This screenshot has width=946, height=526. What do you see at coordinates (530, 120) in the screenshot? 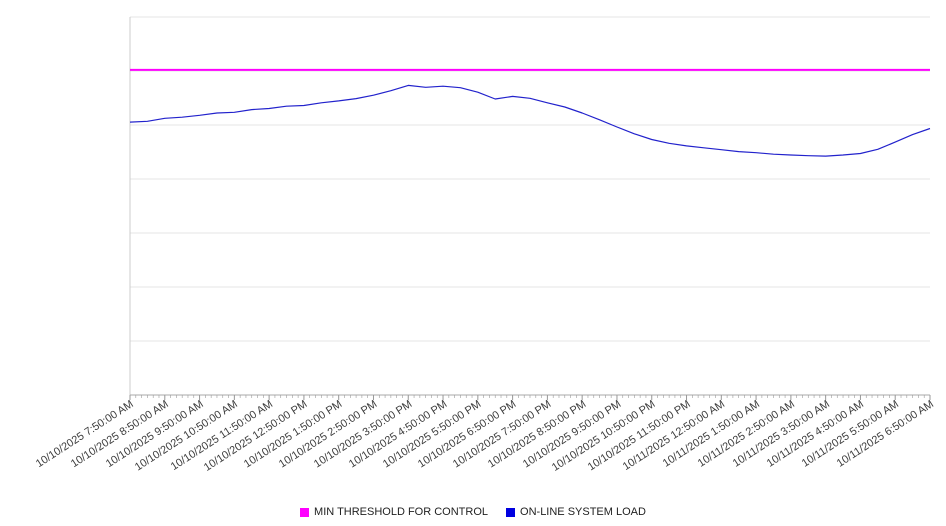
I see `load-line` at bounding box center [530, 120].